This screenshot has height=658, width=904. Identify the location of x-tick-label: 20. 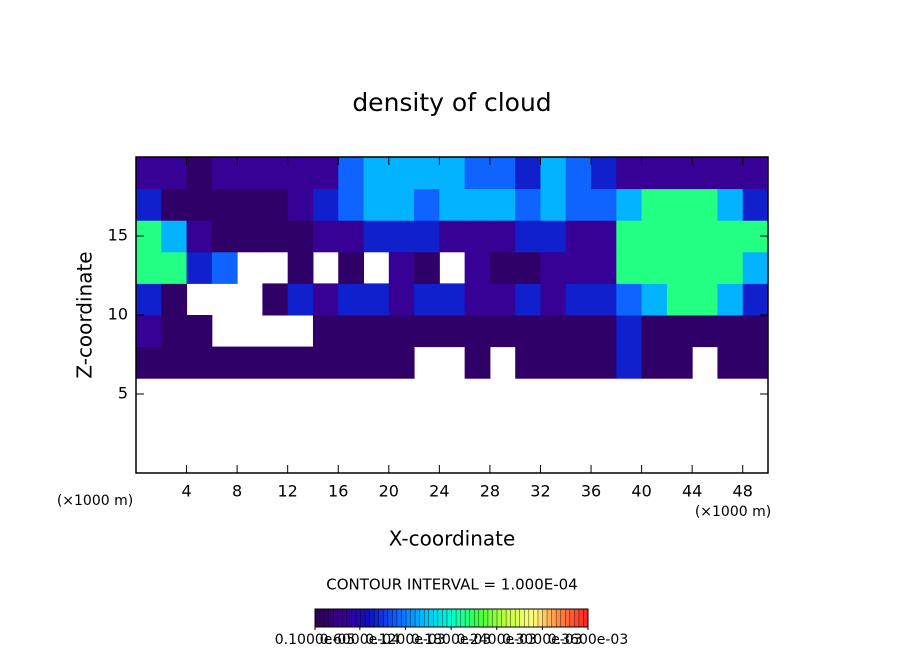
(389, 491).